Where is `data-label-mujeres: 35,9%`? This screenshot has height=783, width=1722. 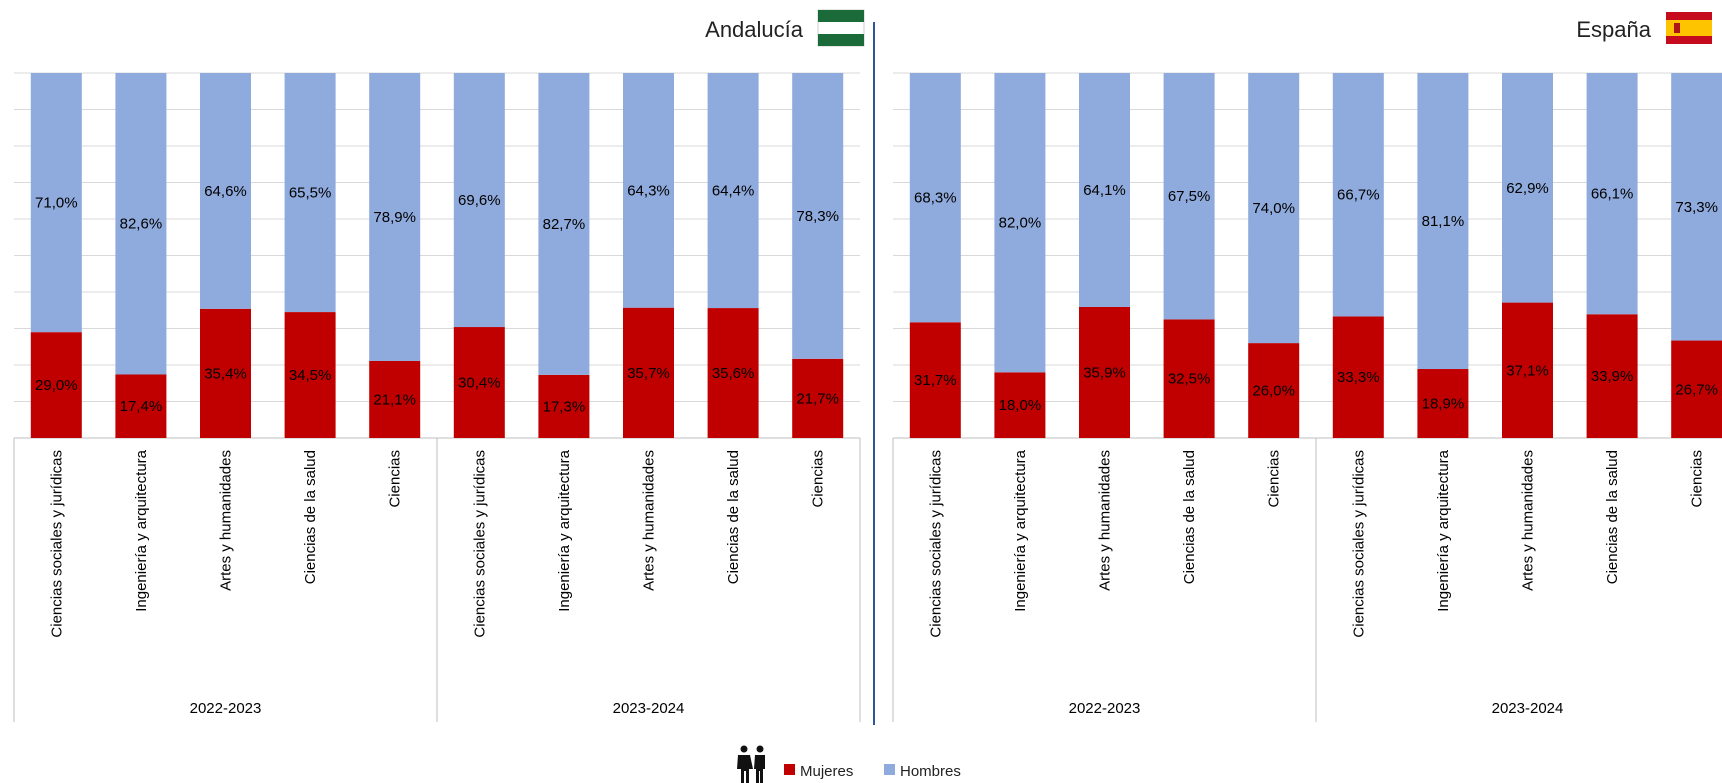 data-label-mujeres: 35,9% is located at coordinates (1104, 372).